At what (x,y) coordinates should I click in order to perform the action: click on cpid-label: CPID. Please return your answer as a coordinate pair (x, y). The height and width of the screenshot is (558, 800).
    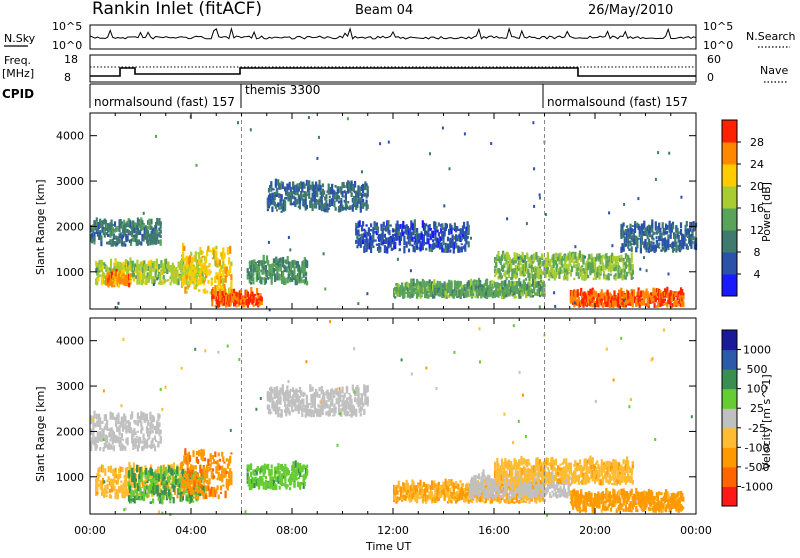
    Looking at the image, I should click on (18, 94).